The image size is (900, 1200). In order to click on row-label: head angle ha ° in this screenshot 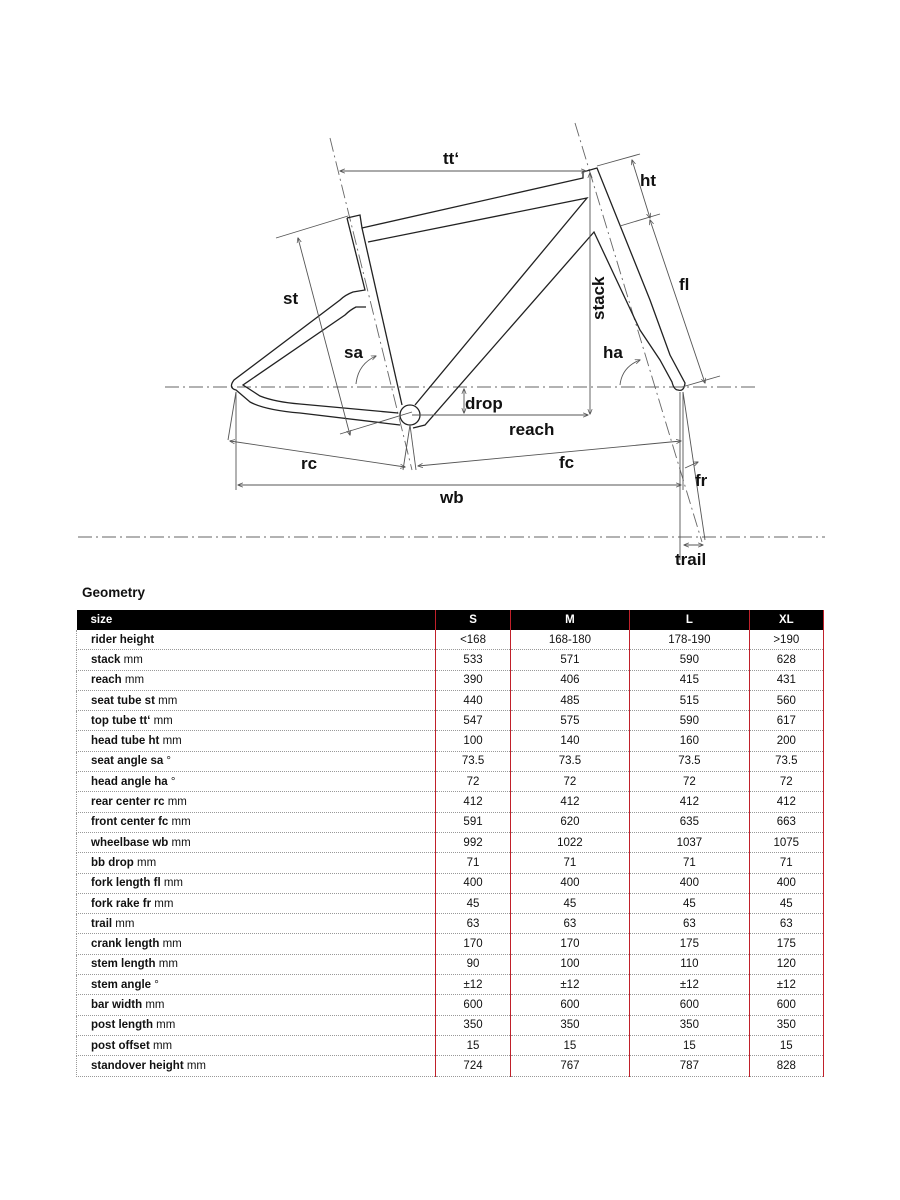, I will do `click(256, 782)`.